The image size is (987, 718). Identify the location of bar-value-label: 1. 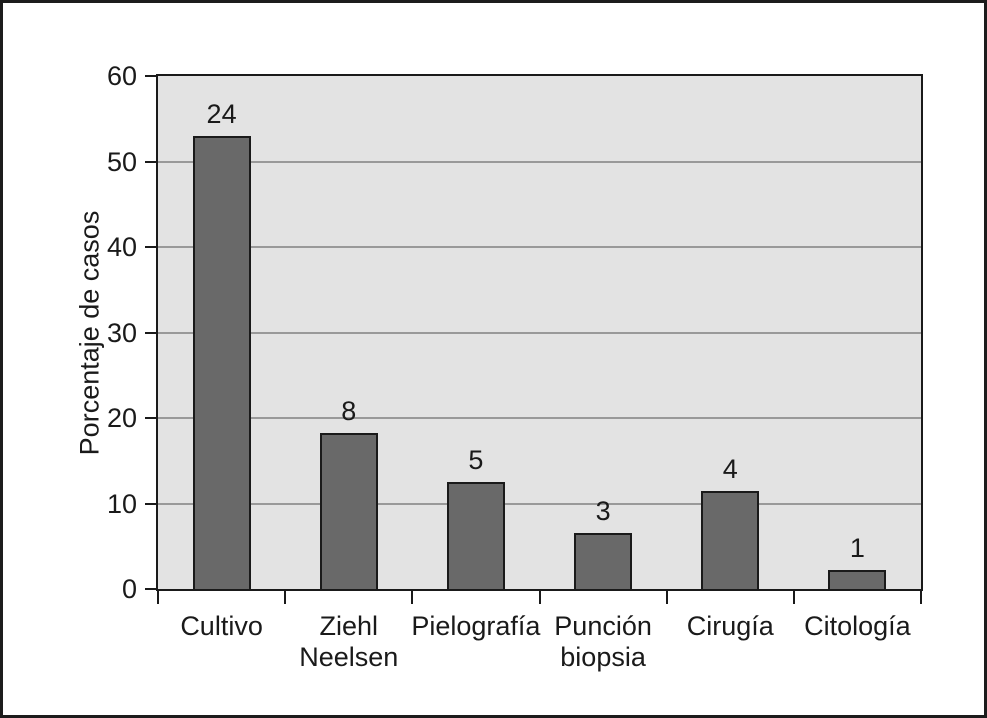
(857, 548).